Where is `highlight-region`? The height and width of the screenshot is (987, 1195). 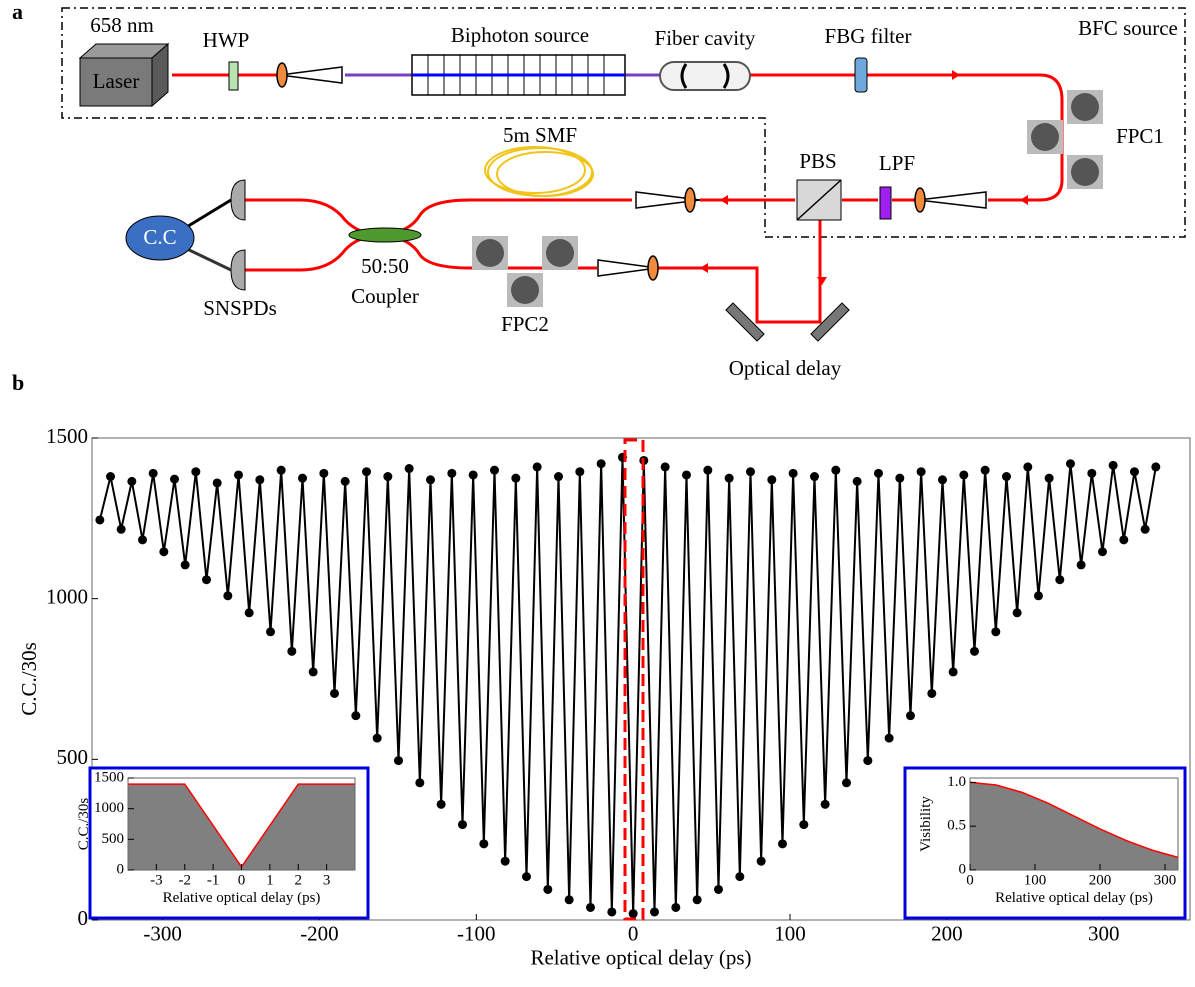
highlight-region is located at coordinates (634, 679).